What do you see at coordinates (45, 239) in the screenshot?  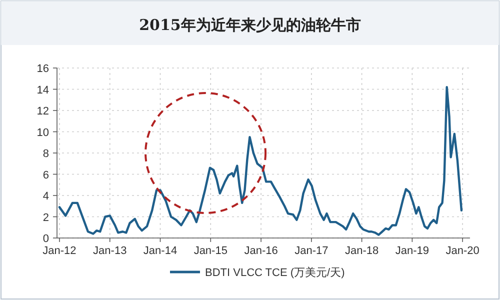 I see `y-tick-label: 0` at bounding box center [45, 239].